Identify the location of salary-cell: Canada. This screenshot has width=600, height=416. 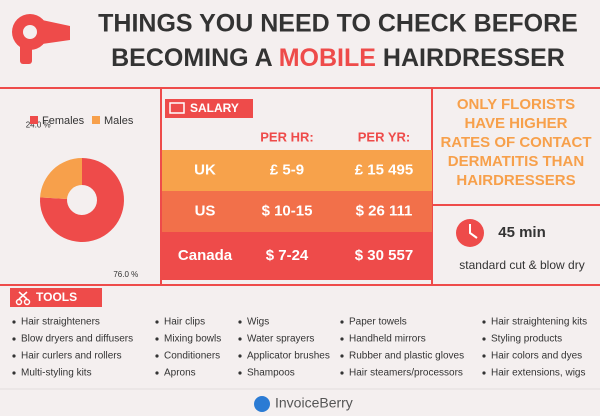
(205, 255).